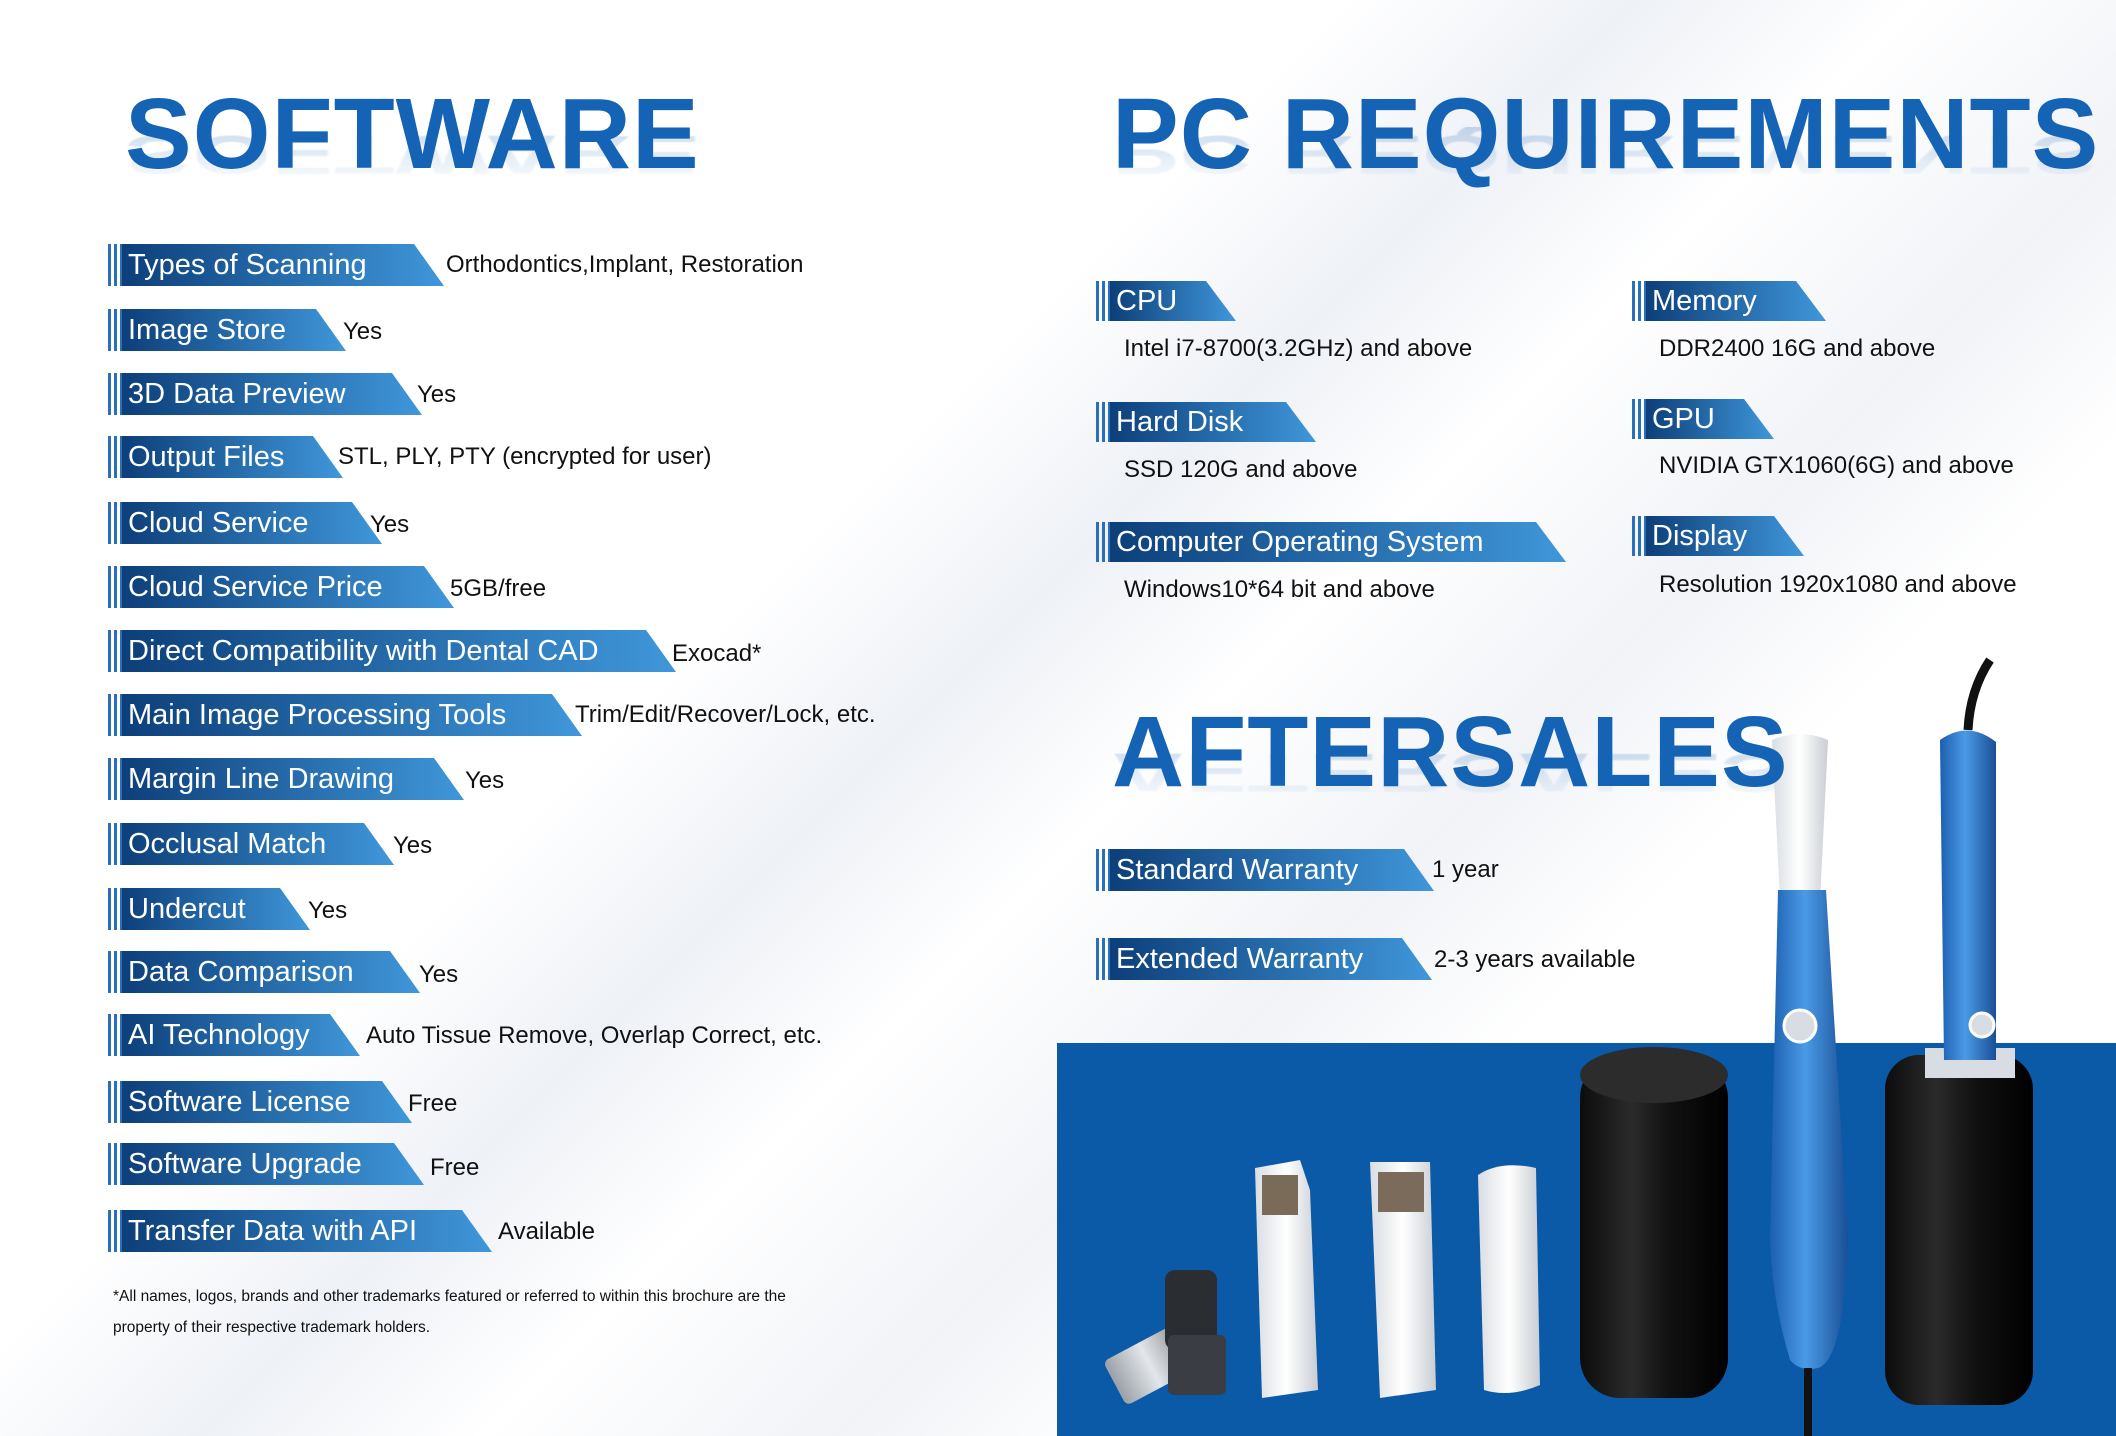  What do you see at coordinates (412, 134) in the screenshot?
I see `software-title-text: SOFTWARE` at bounding box center [412, 134].